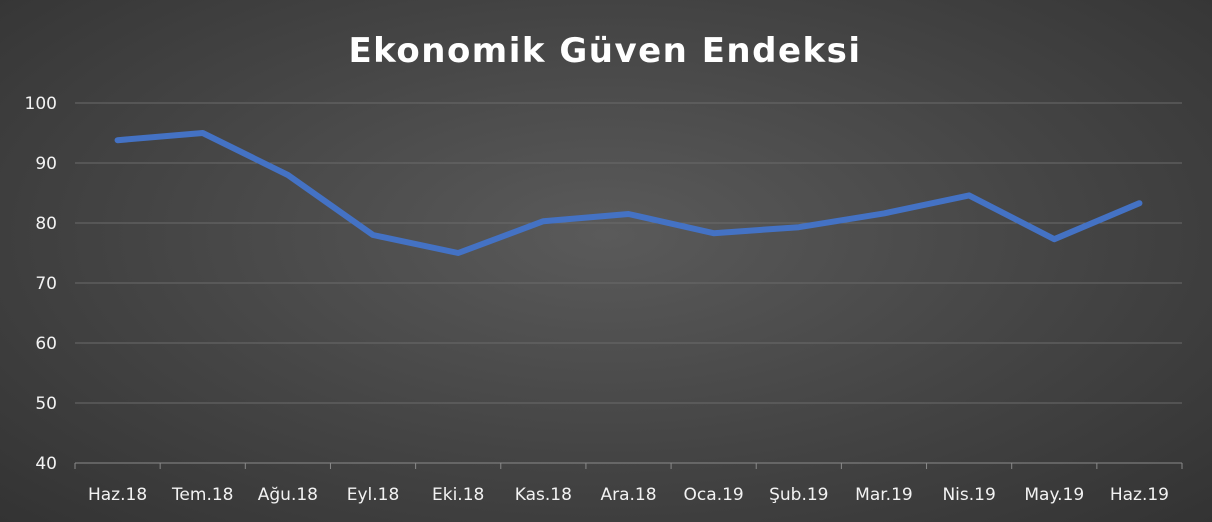 This screenshot has height=522, width=1212. I want to click on x-tick-label: Haz.18, so click(117, 495).